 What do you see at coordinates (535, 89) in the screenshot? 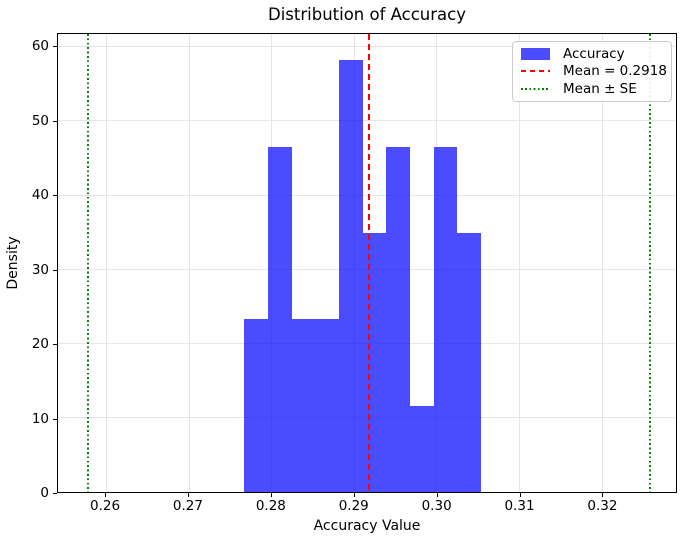
I see `legend-dotted-line-swatch` at bounding box center [535, 89].